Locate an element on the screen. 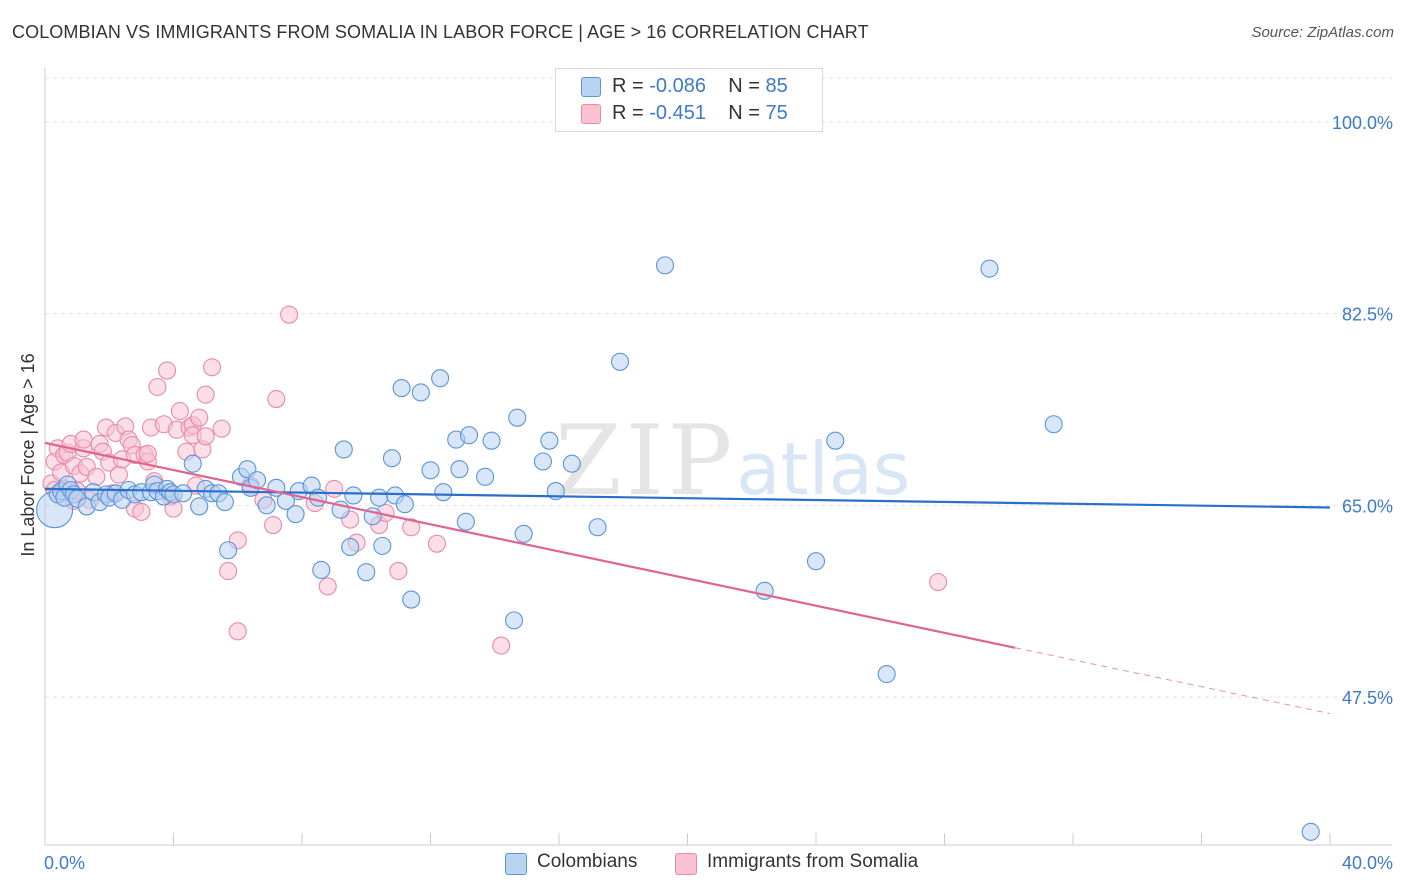  legend-stats-somalia: R = -0.451 N = 75 is located at coordinates (700, 113).